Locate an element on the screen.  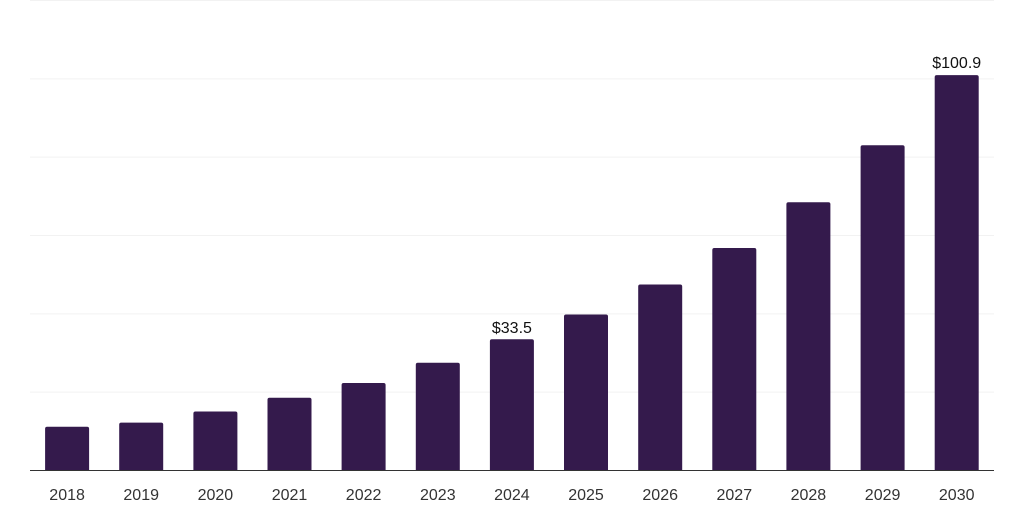
svg-text: $33.5 is located at coordinates (512, 328).